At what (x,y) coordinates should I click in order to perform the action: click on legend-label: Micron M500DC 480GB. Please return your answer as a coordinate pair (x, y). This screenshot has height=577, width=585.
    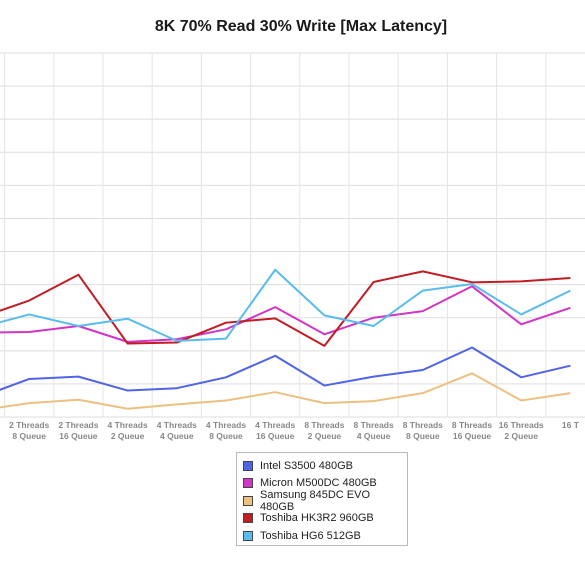
    Looking at the image, I should click on (318, 483).